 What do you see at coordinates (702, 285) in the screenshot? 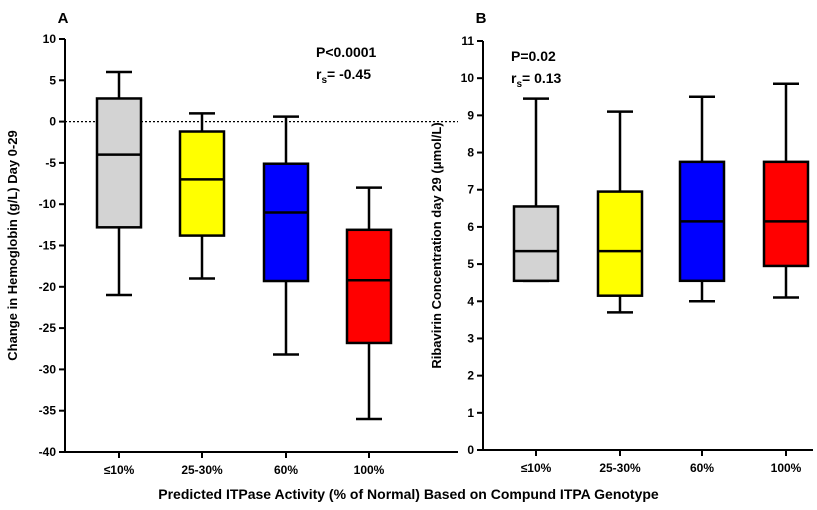
I see `box-ribavirin-3: 60%` at bounding box center [702, 285].